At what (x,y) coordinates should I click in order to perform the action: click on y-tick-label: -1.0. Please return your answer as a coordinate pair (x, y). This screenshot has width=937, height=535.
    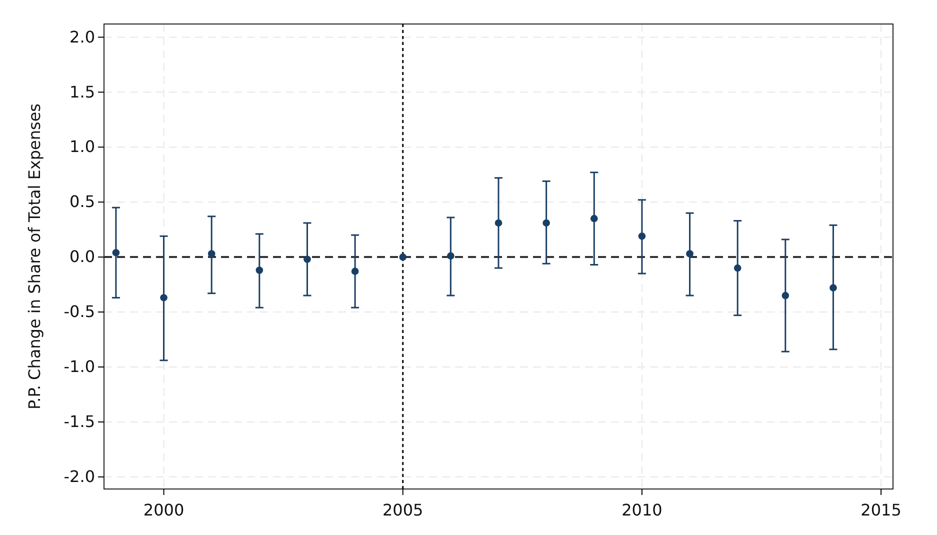
    Looking at the image, I should click on (79, 366).